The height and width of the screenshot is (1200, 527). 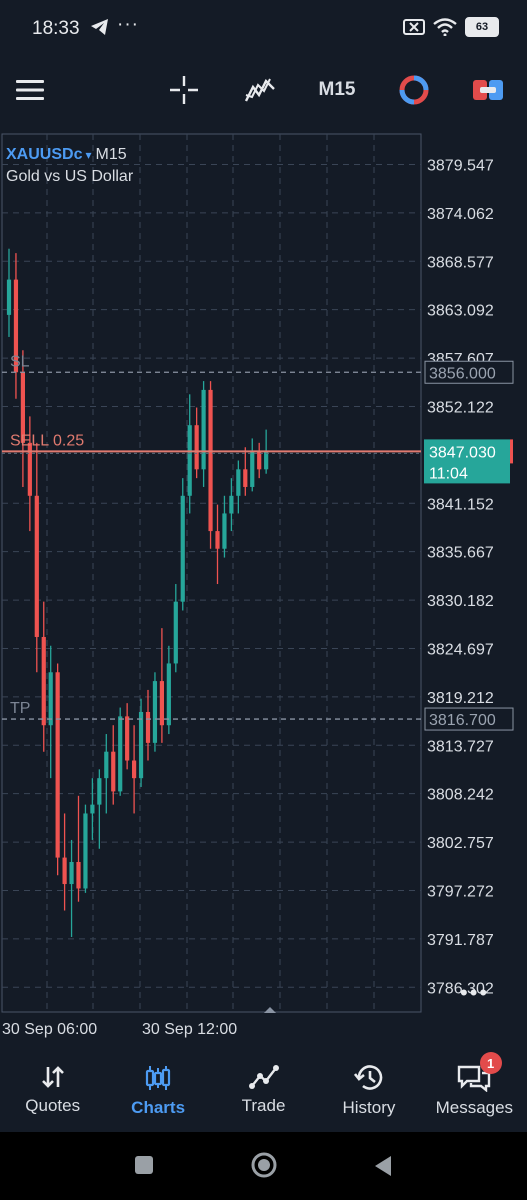 I want to click on nav-charts: Charts, so click(x=157, y=1092).